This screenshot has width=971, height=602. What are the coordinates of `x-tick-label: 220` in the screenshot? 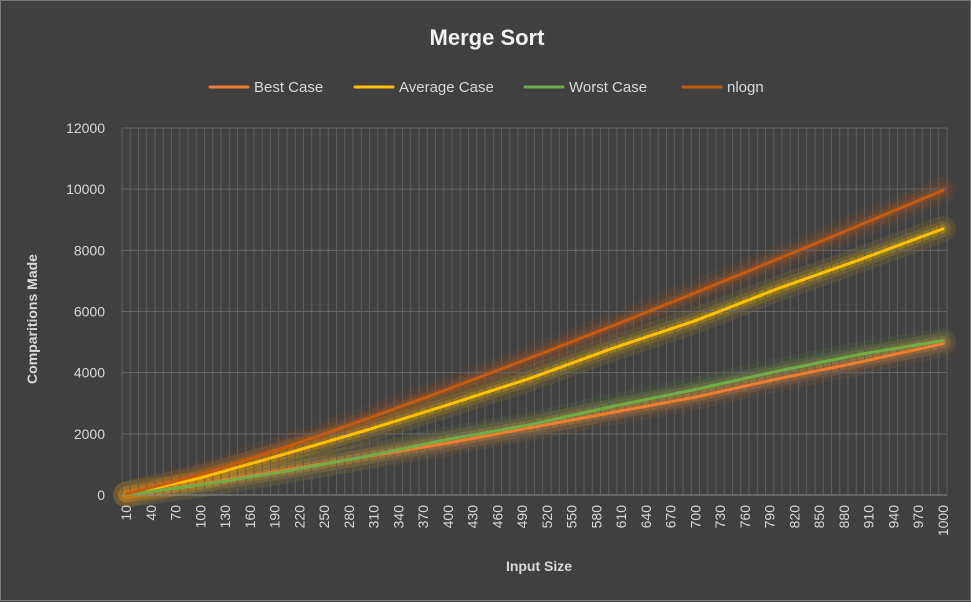 It's located at (299, 517).